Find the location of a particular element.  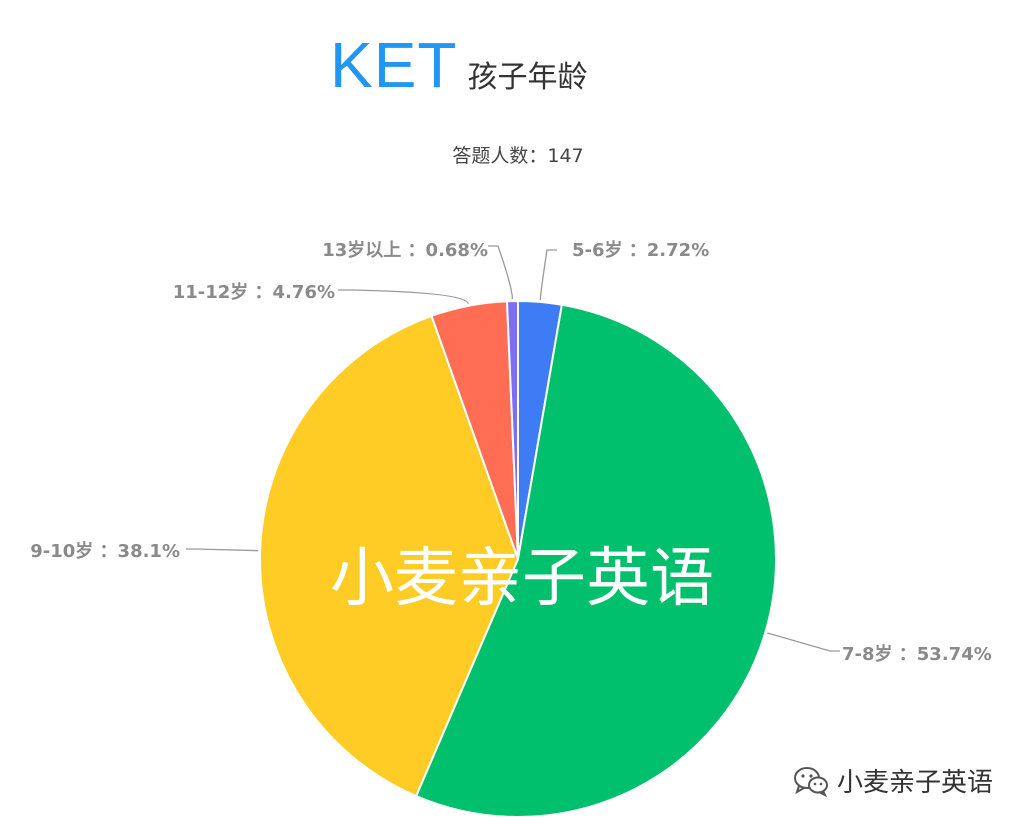

chart-title: KET 孩子年龄 is located at coordinates (458, 65).